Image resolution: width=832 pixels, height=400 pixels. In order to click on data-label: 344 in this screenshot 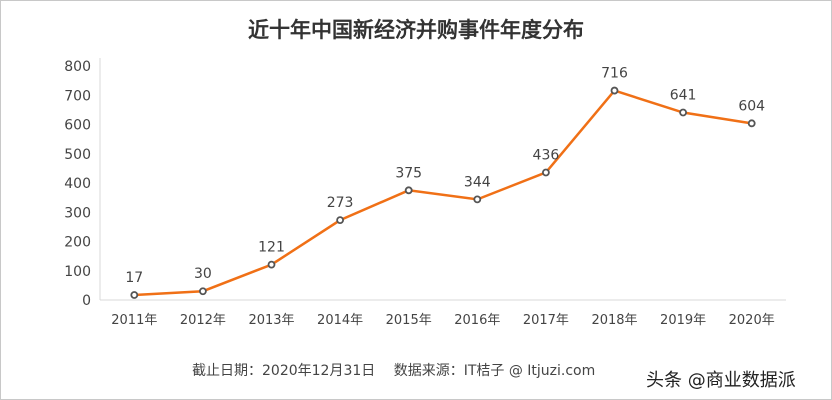, I will do `click(477, 182)`.